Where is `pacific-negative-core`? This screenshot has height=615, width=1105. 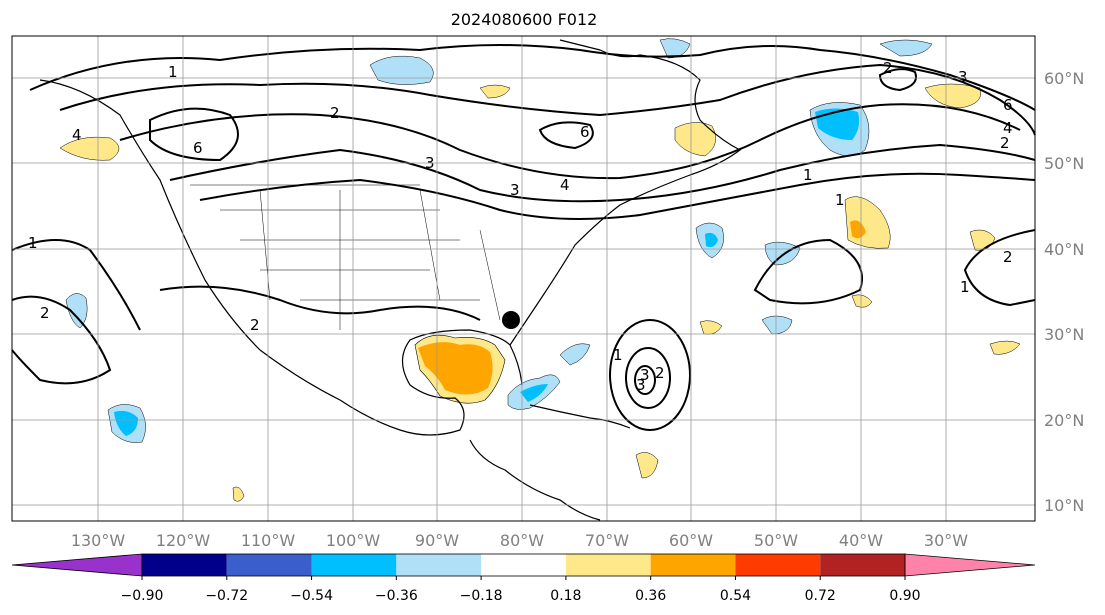 pacific-negative-core is located at coordinates (126, 423).